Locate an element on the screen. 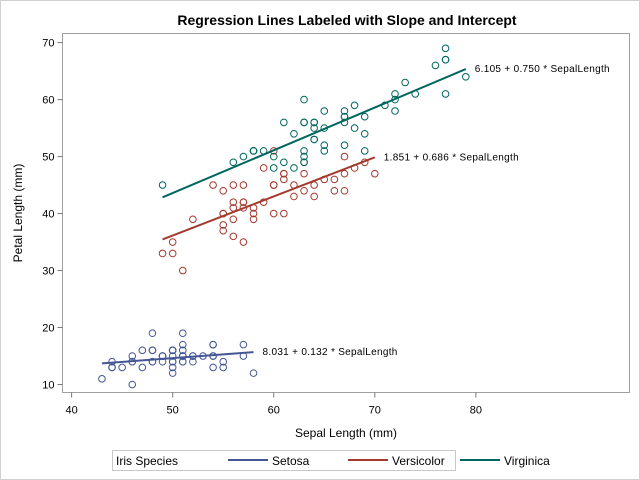 This screenshot has height=480, width=640. x-tick-label: 70 is located at coordinates (375, 411).